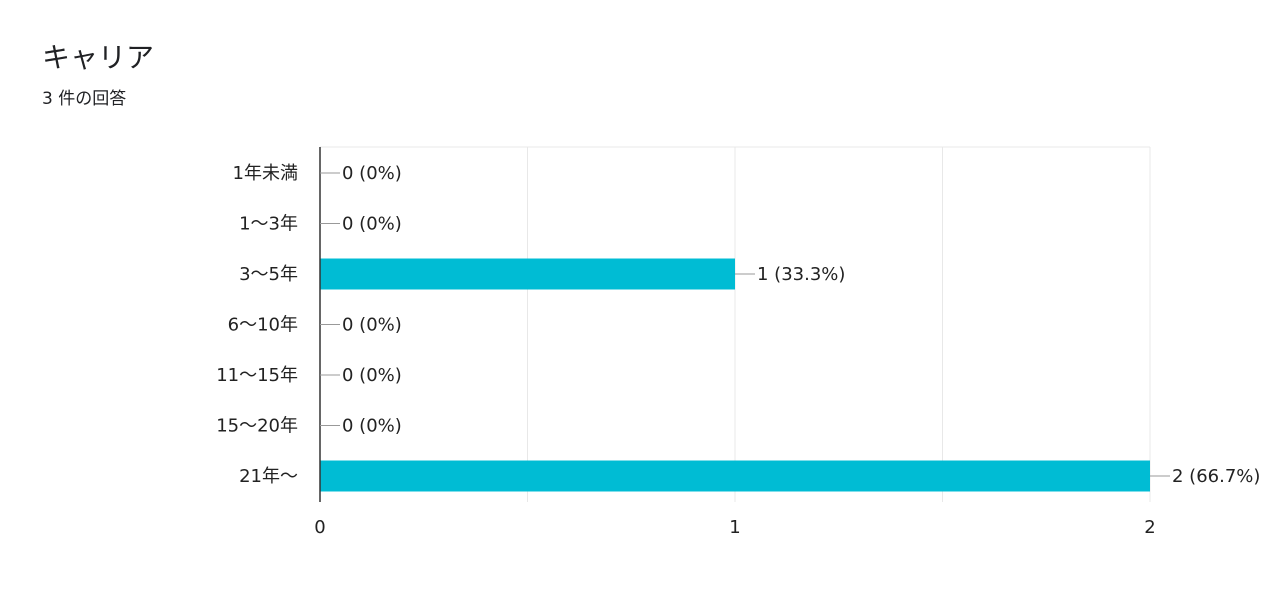  Describe the element at coordinates (257, 375) in the screenshot. I see `category-label: 11〜15年` at that location.